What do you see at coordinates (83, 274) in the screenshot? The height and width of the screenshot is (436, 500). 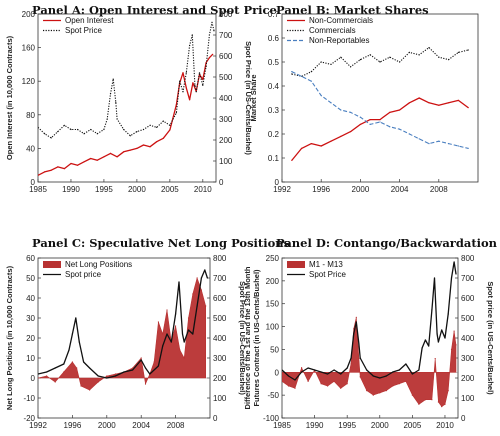 I see `legend-label: Spot price` at bounding box center [83, 274].